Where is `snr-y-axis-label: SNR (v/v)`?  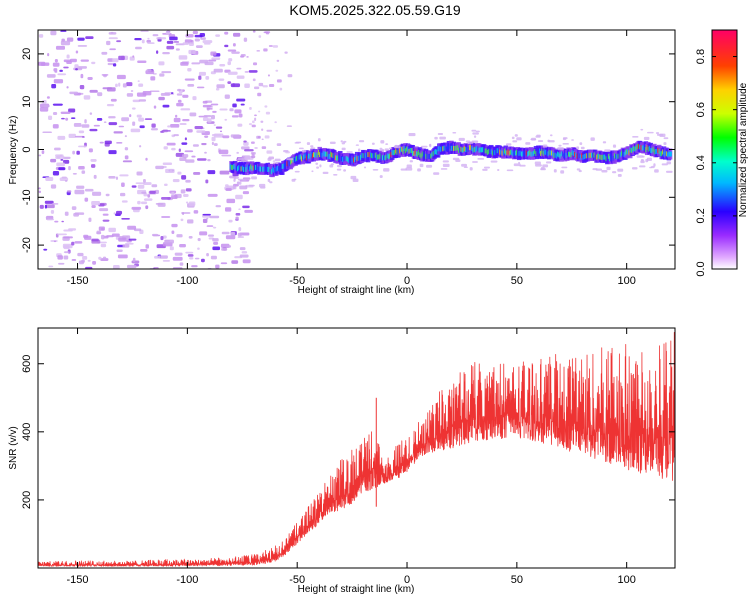 snr-y-axis-label: SNR (v/v) is located at coordinates (13, 447).